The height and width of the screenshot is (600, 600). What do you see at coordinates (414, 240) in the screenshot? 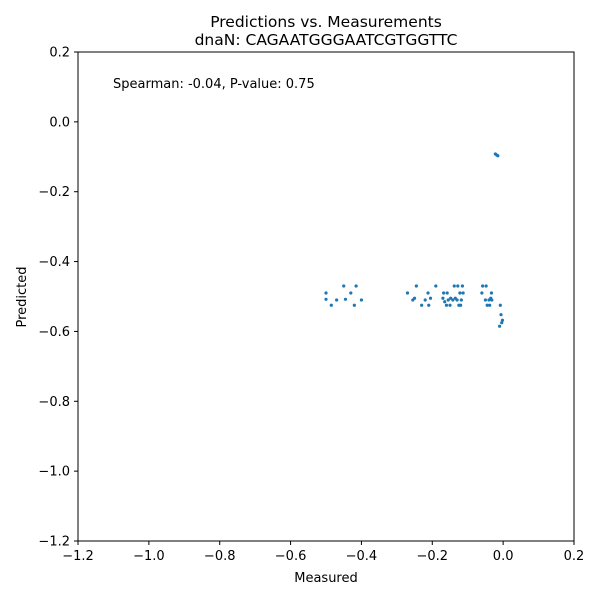
I see `data-points` at bounding box center [414, 240].